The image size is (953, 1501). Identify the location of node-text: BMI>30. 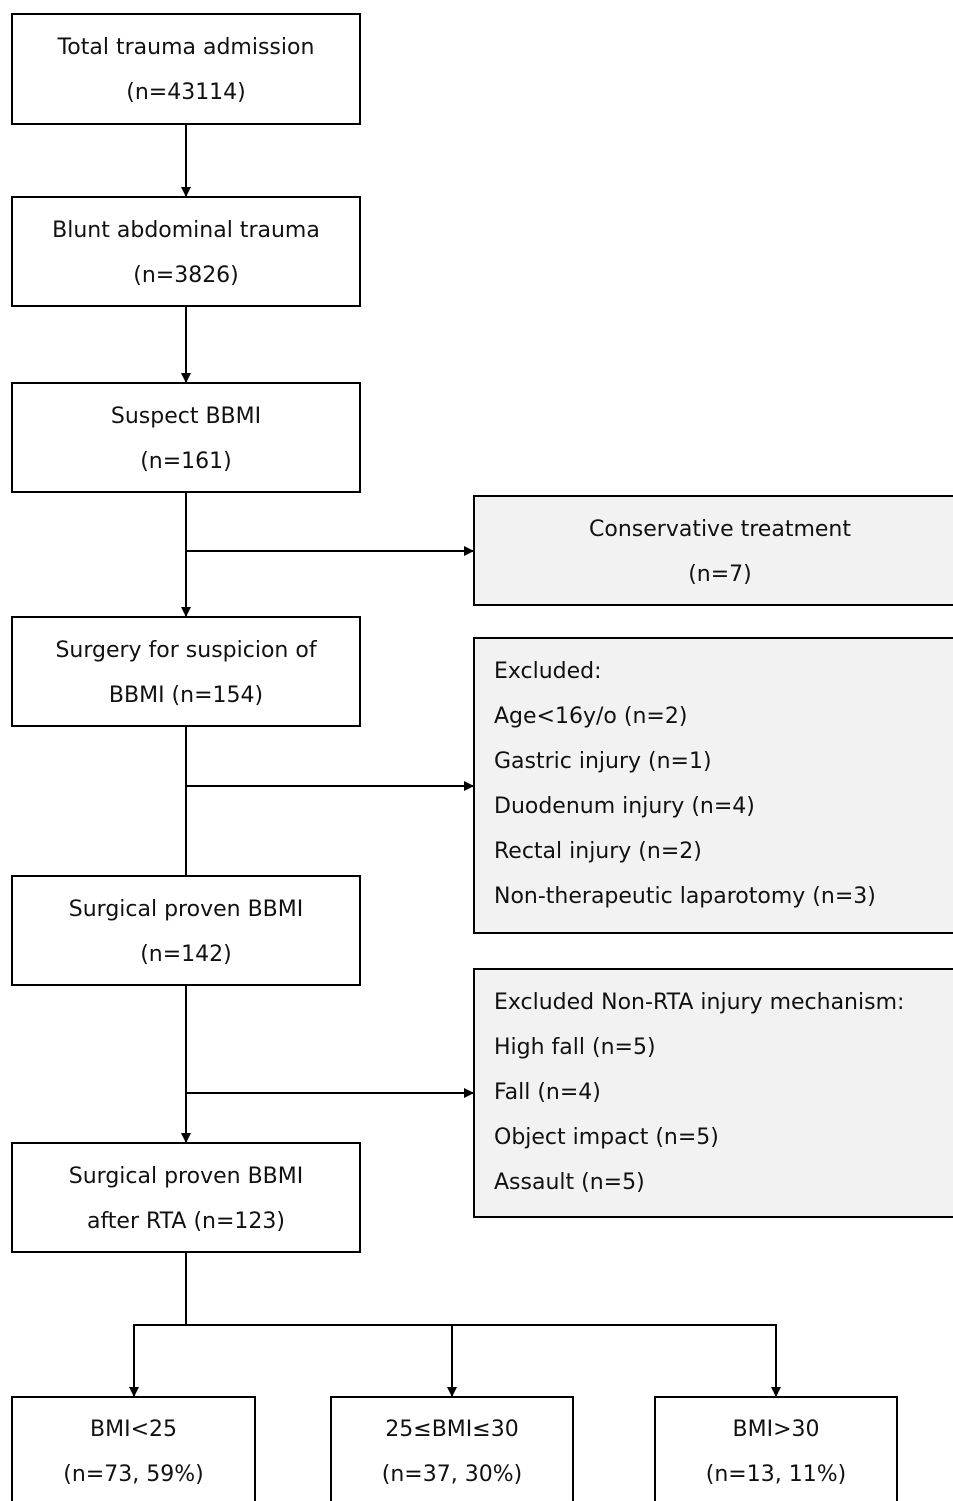
(776, 1429).